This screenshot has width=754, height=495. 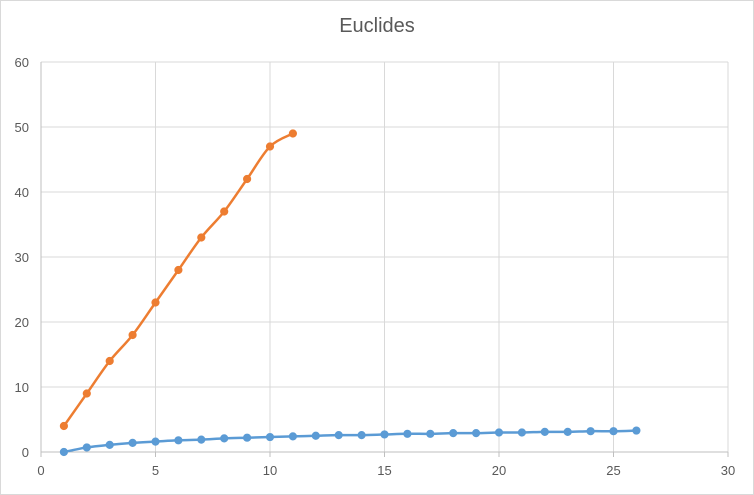 What do you see at coordinates (499, 470) in the screenshot?
I see `x-tick-label: 20` at bounding box center [499, 470].